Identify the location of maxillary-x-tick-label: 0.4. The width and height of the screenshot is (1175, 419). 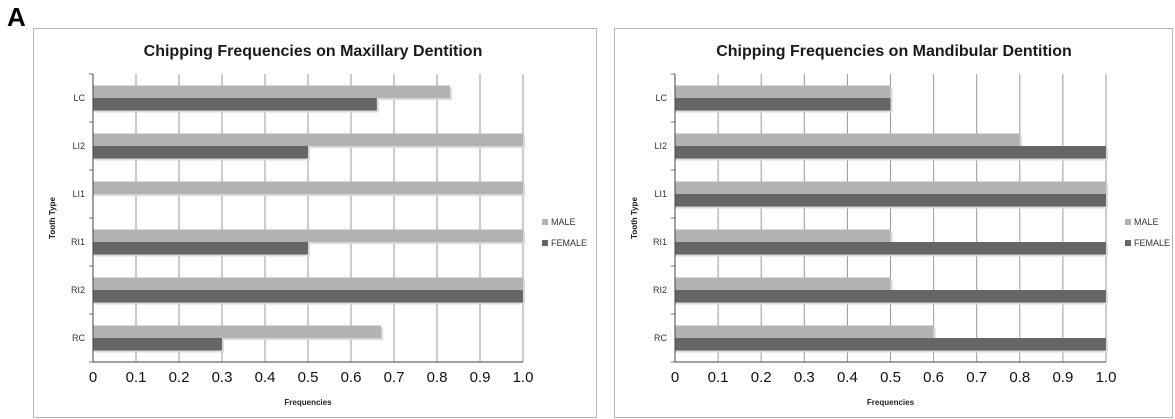
(265, 377).